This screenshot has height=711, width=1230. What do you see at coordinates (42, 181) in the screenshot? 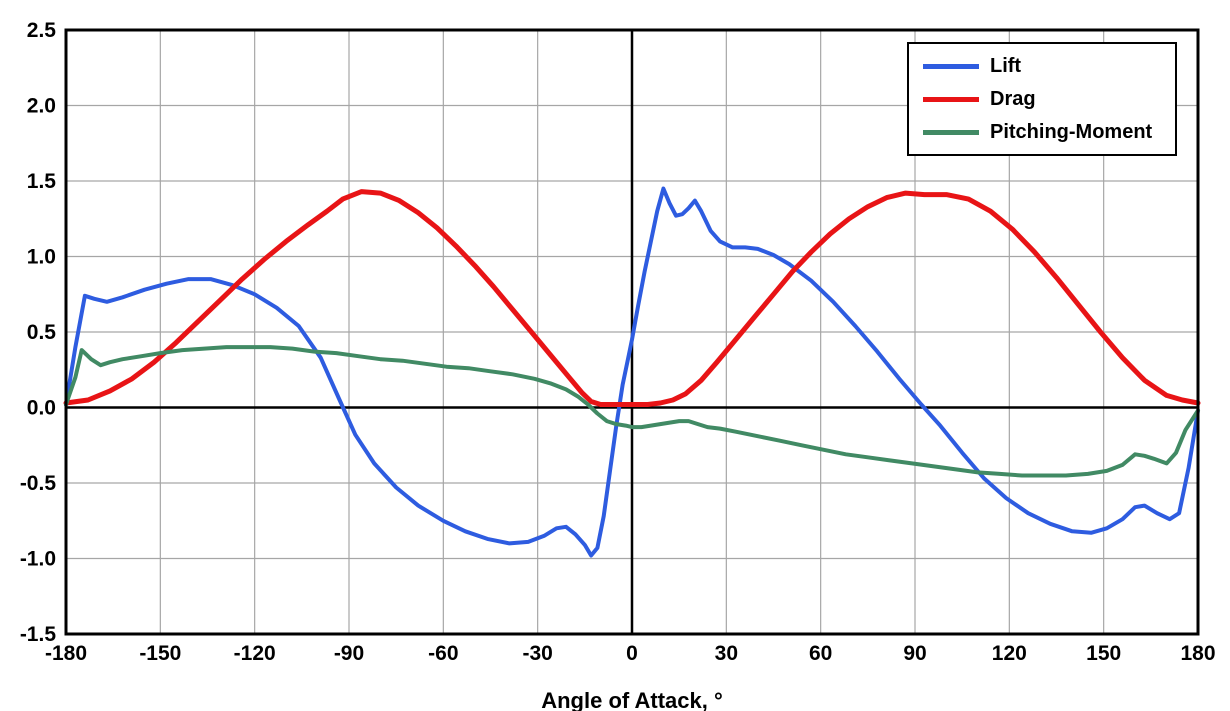
I see `y-tick-label: 1.5` at bounding box center [42, 181].